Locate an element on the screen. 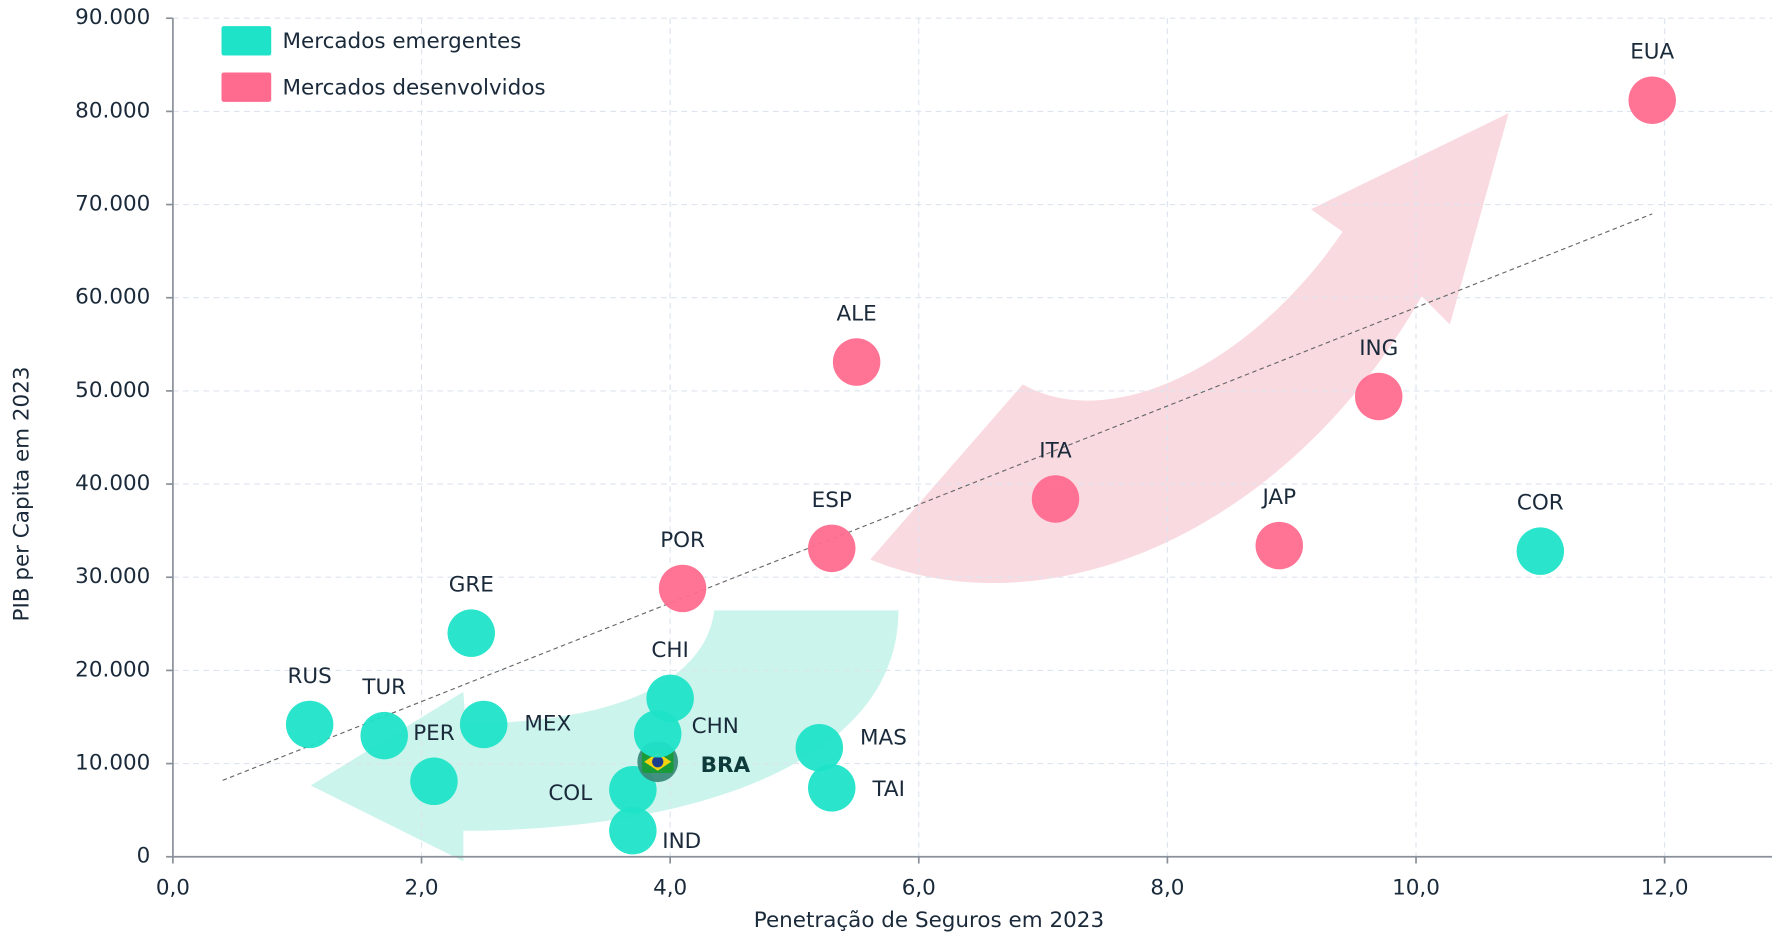 Image resolution: width=1772 pixels, height=936 pixels. x-axis-label: Penetração de Seguros em 2023 is located at coordinates (929, 920).